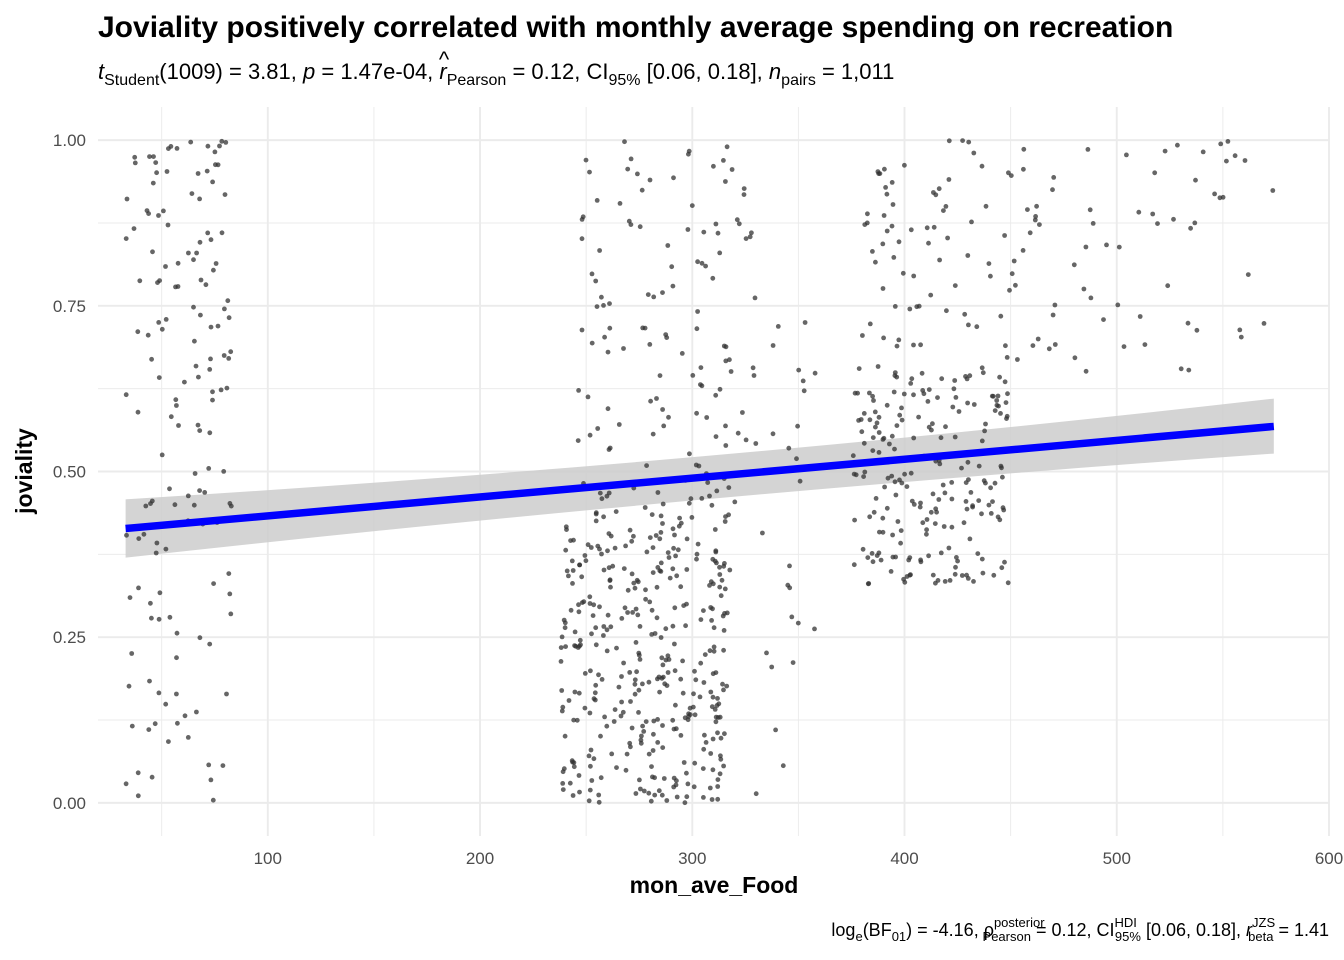  What do you see at coordinates (714, 885) in the screenshot?
I see `x-axis-title: mon_ave_Food` at bounding box center [714, 885].